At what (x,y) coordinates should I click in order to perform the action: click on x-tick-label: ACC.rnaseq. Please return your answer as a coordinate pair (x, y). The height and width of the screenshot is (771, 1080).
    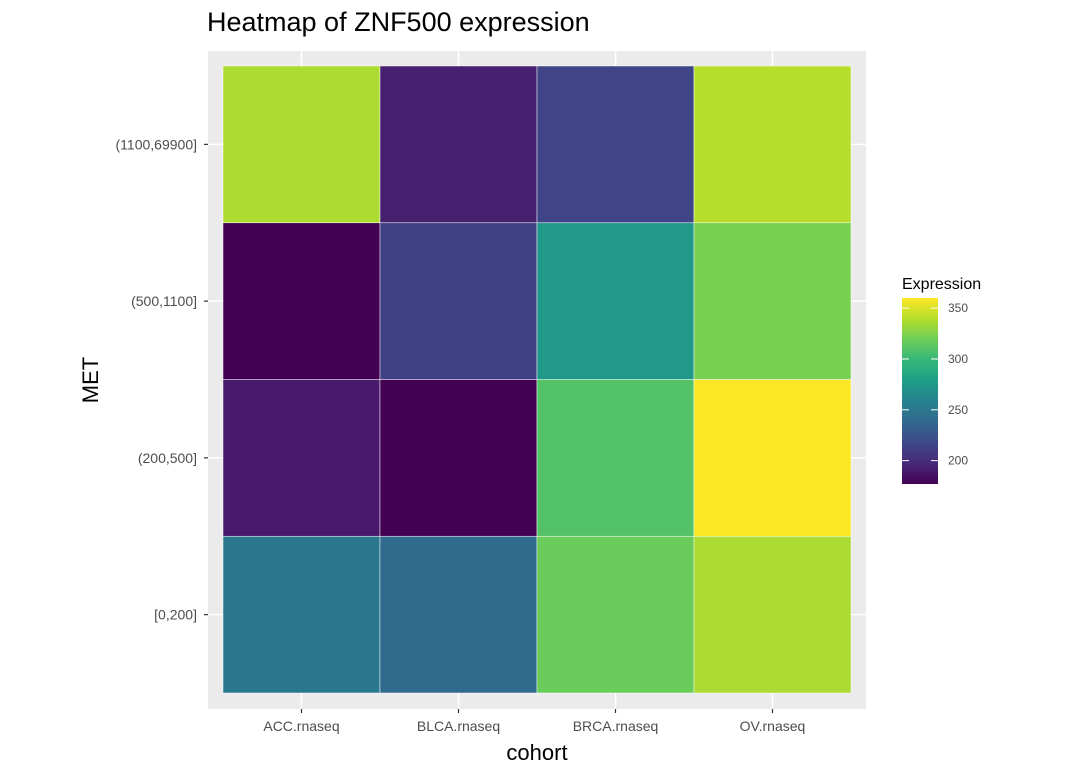
    Looking at the image, I should click on (301, 726).